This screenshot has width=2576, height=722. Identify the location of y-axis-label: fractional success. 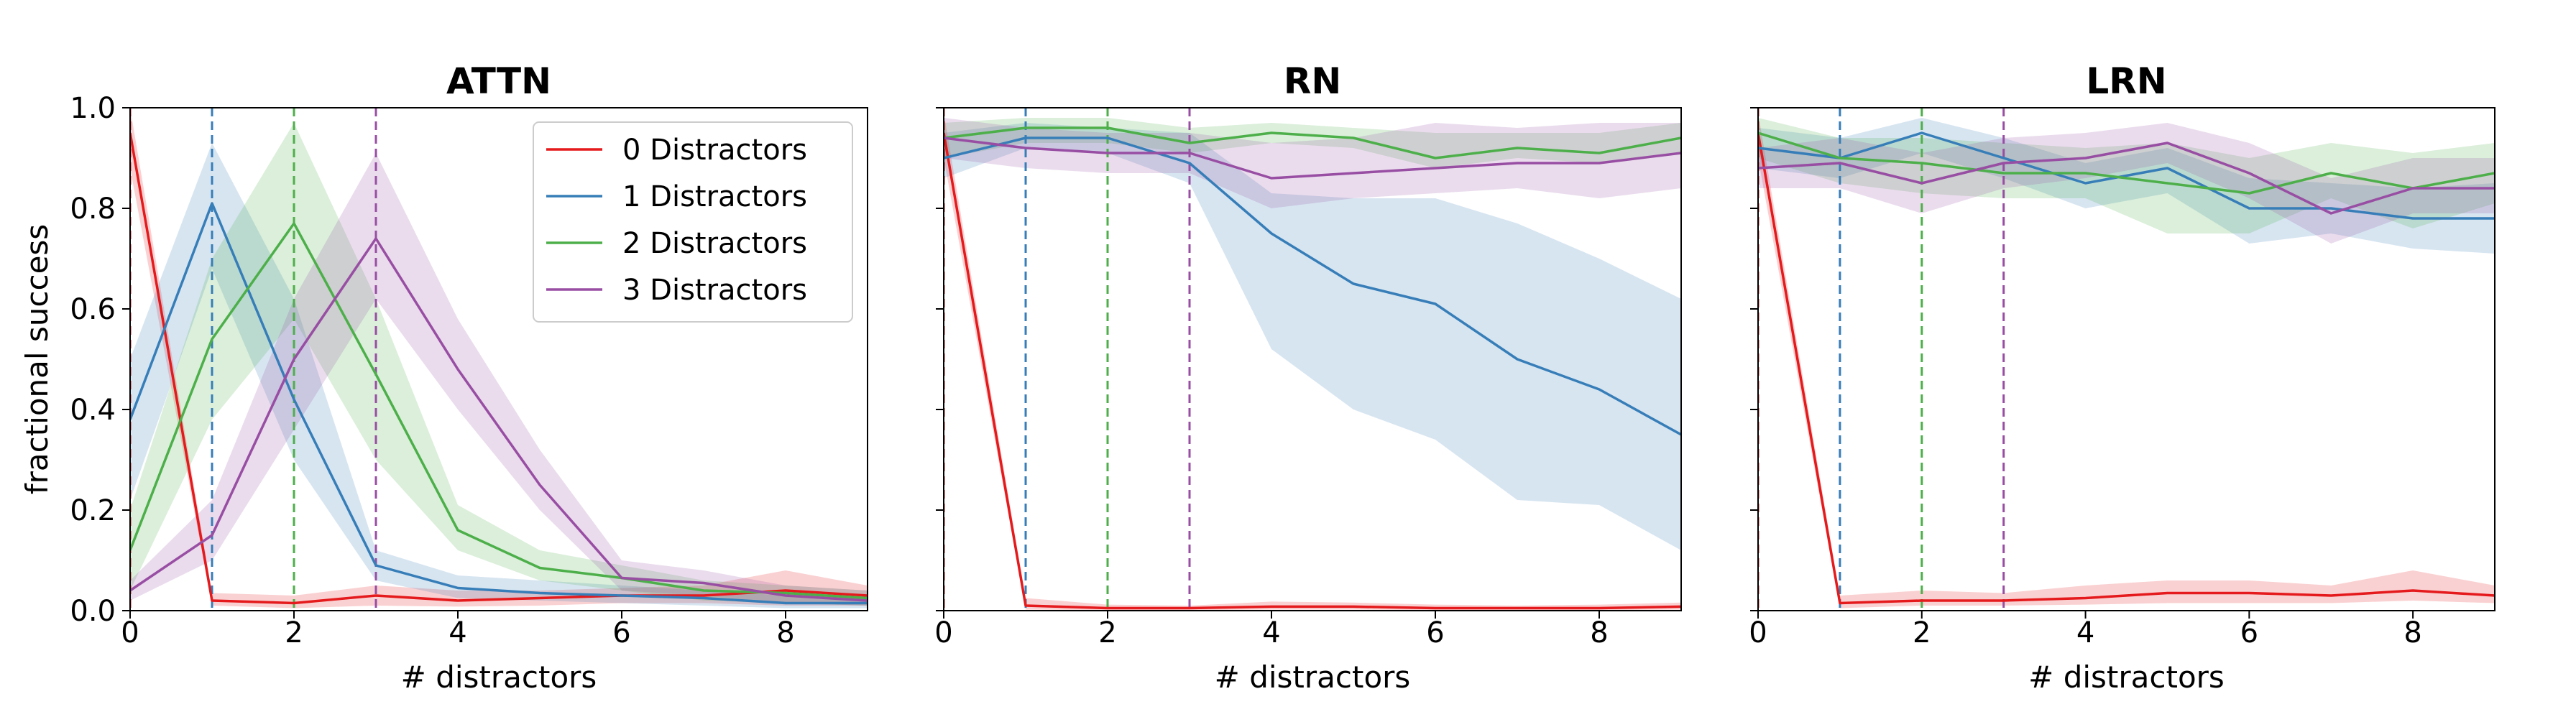
(37, 359).